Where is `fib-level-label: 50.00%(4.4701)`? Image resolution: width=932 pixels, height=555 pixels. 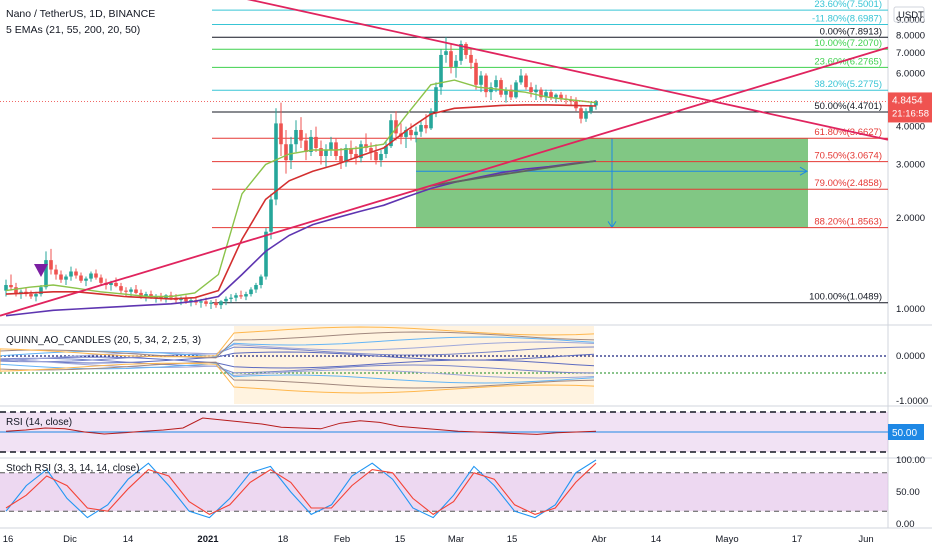
fib-level-label: 50.00%(4.4701) is located at coordinates (848, 106).